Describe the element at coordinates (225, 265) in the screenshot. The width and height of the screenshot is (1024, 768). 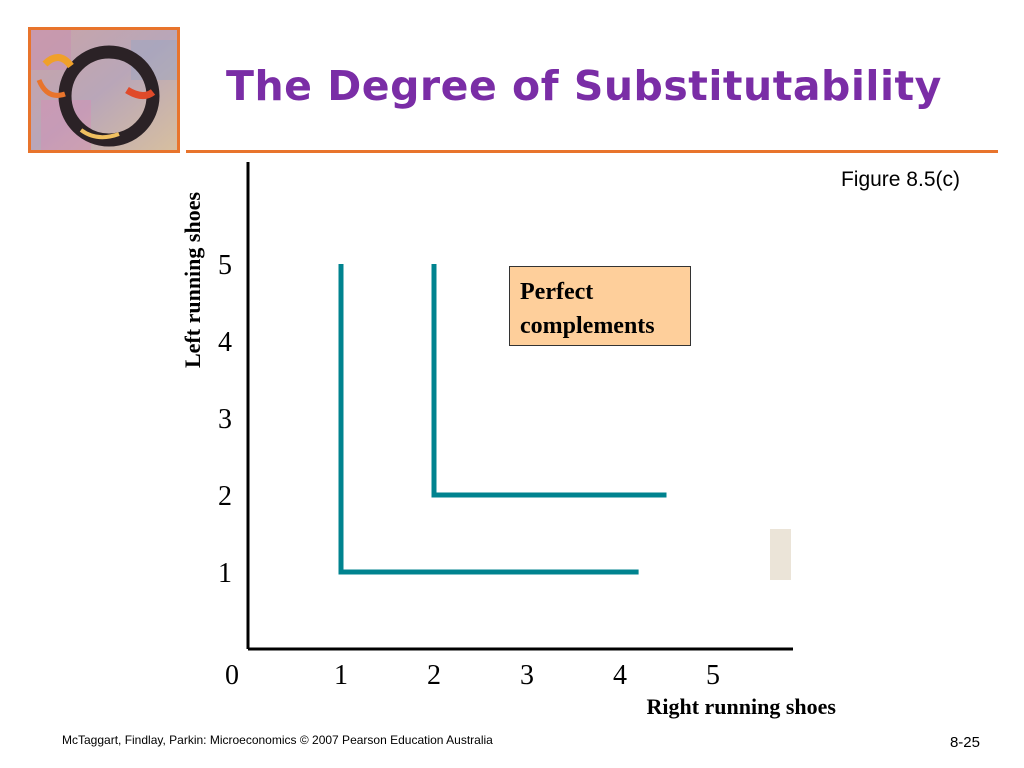
I see `y-tick-label-5: 5` at that location.